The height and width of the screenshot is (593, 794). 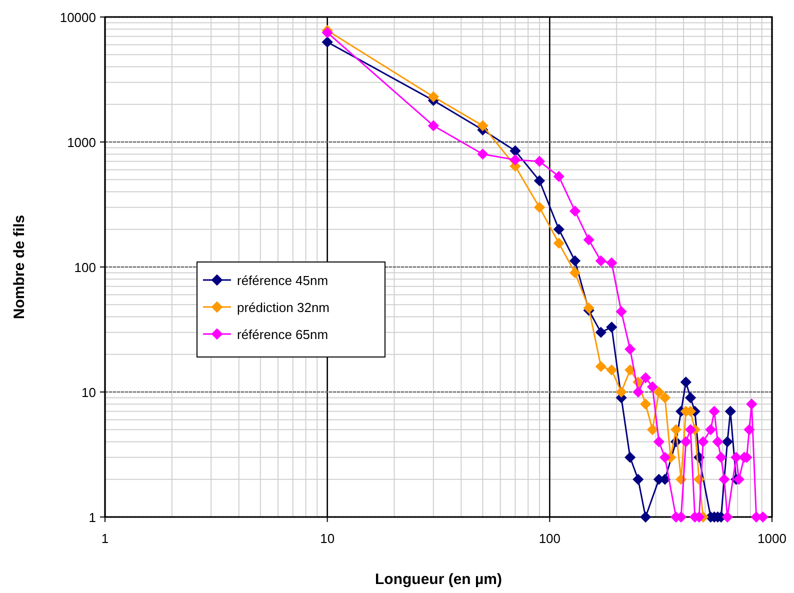 What do you see at coordinates (549, 538) in the screenshot?
I see `x-tick-label: 100` at bounding box center [549, 538].